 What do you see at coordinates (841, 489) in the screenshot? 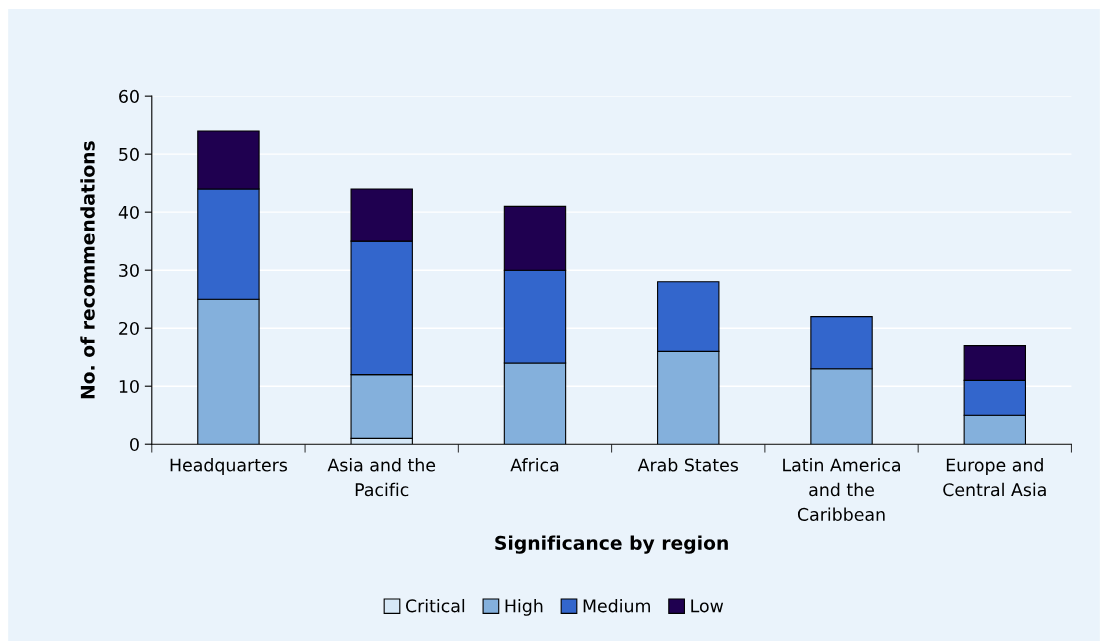
I see `x-tick-label: Latin America and the Caribbean` at bounding box center [841, 489].